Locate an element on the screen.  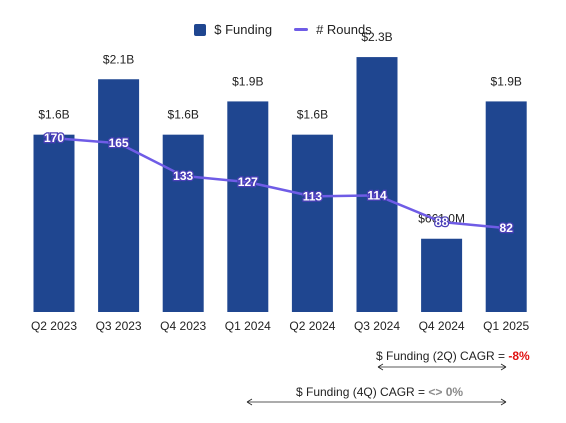
chart-legend: $ Funding # Rounds is located at coordinates (283, 29).